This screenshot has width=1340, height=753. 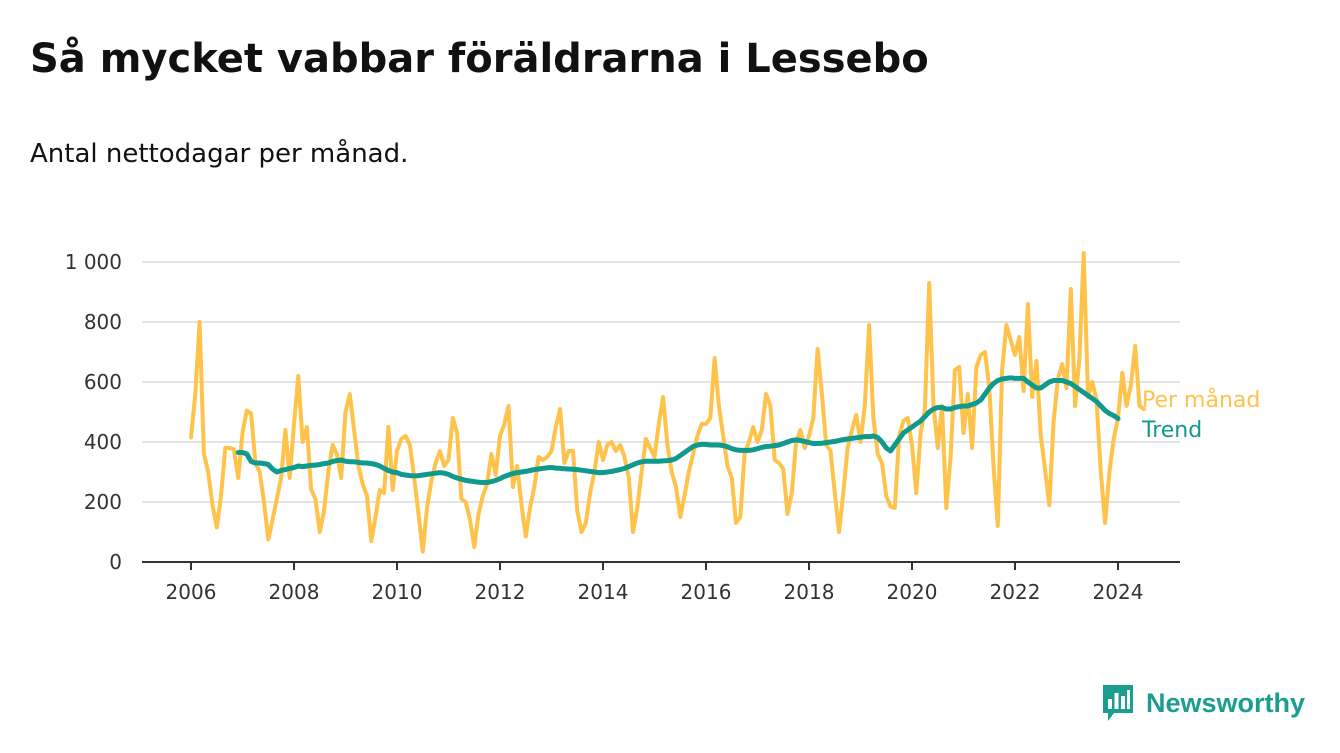 I want to click on bar-chart-speech-bubble-icon, so click(x=1118, y=703).